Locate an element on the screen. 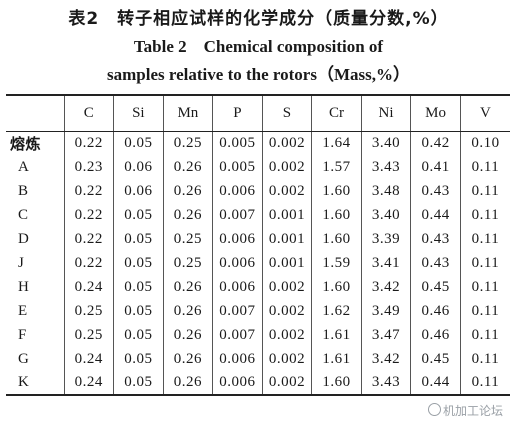 The width and height of the screenshot is (517, 434). value-cell: 0.41 is located at coordinates (435, 167).